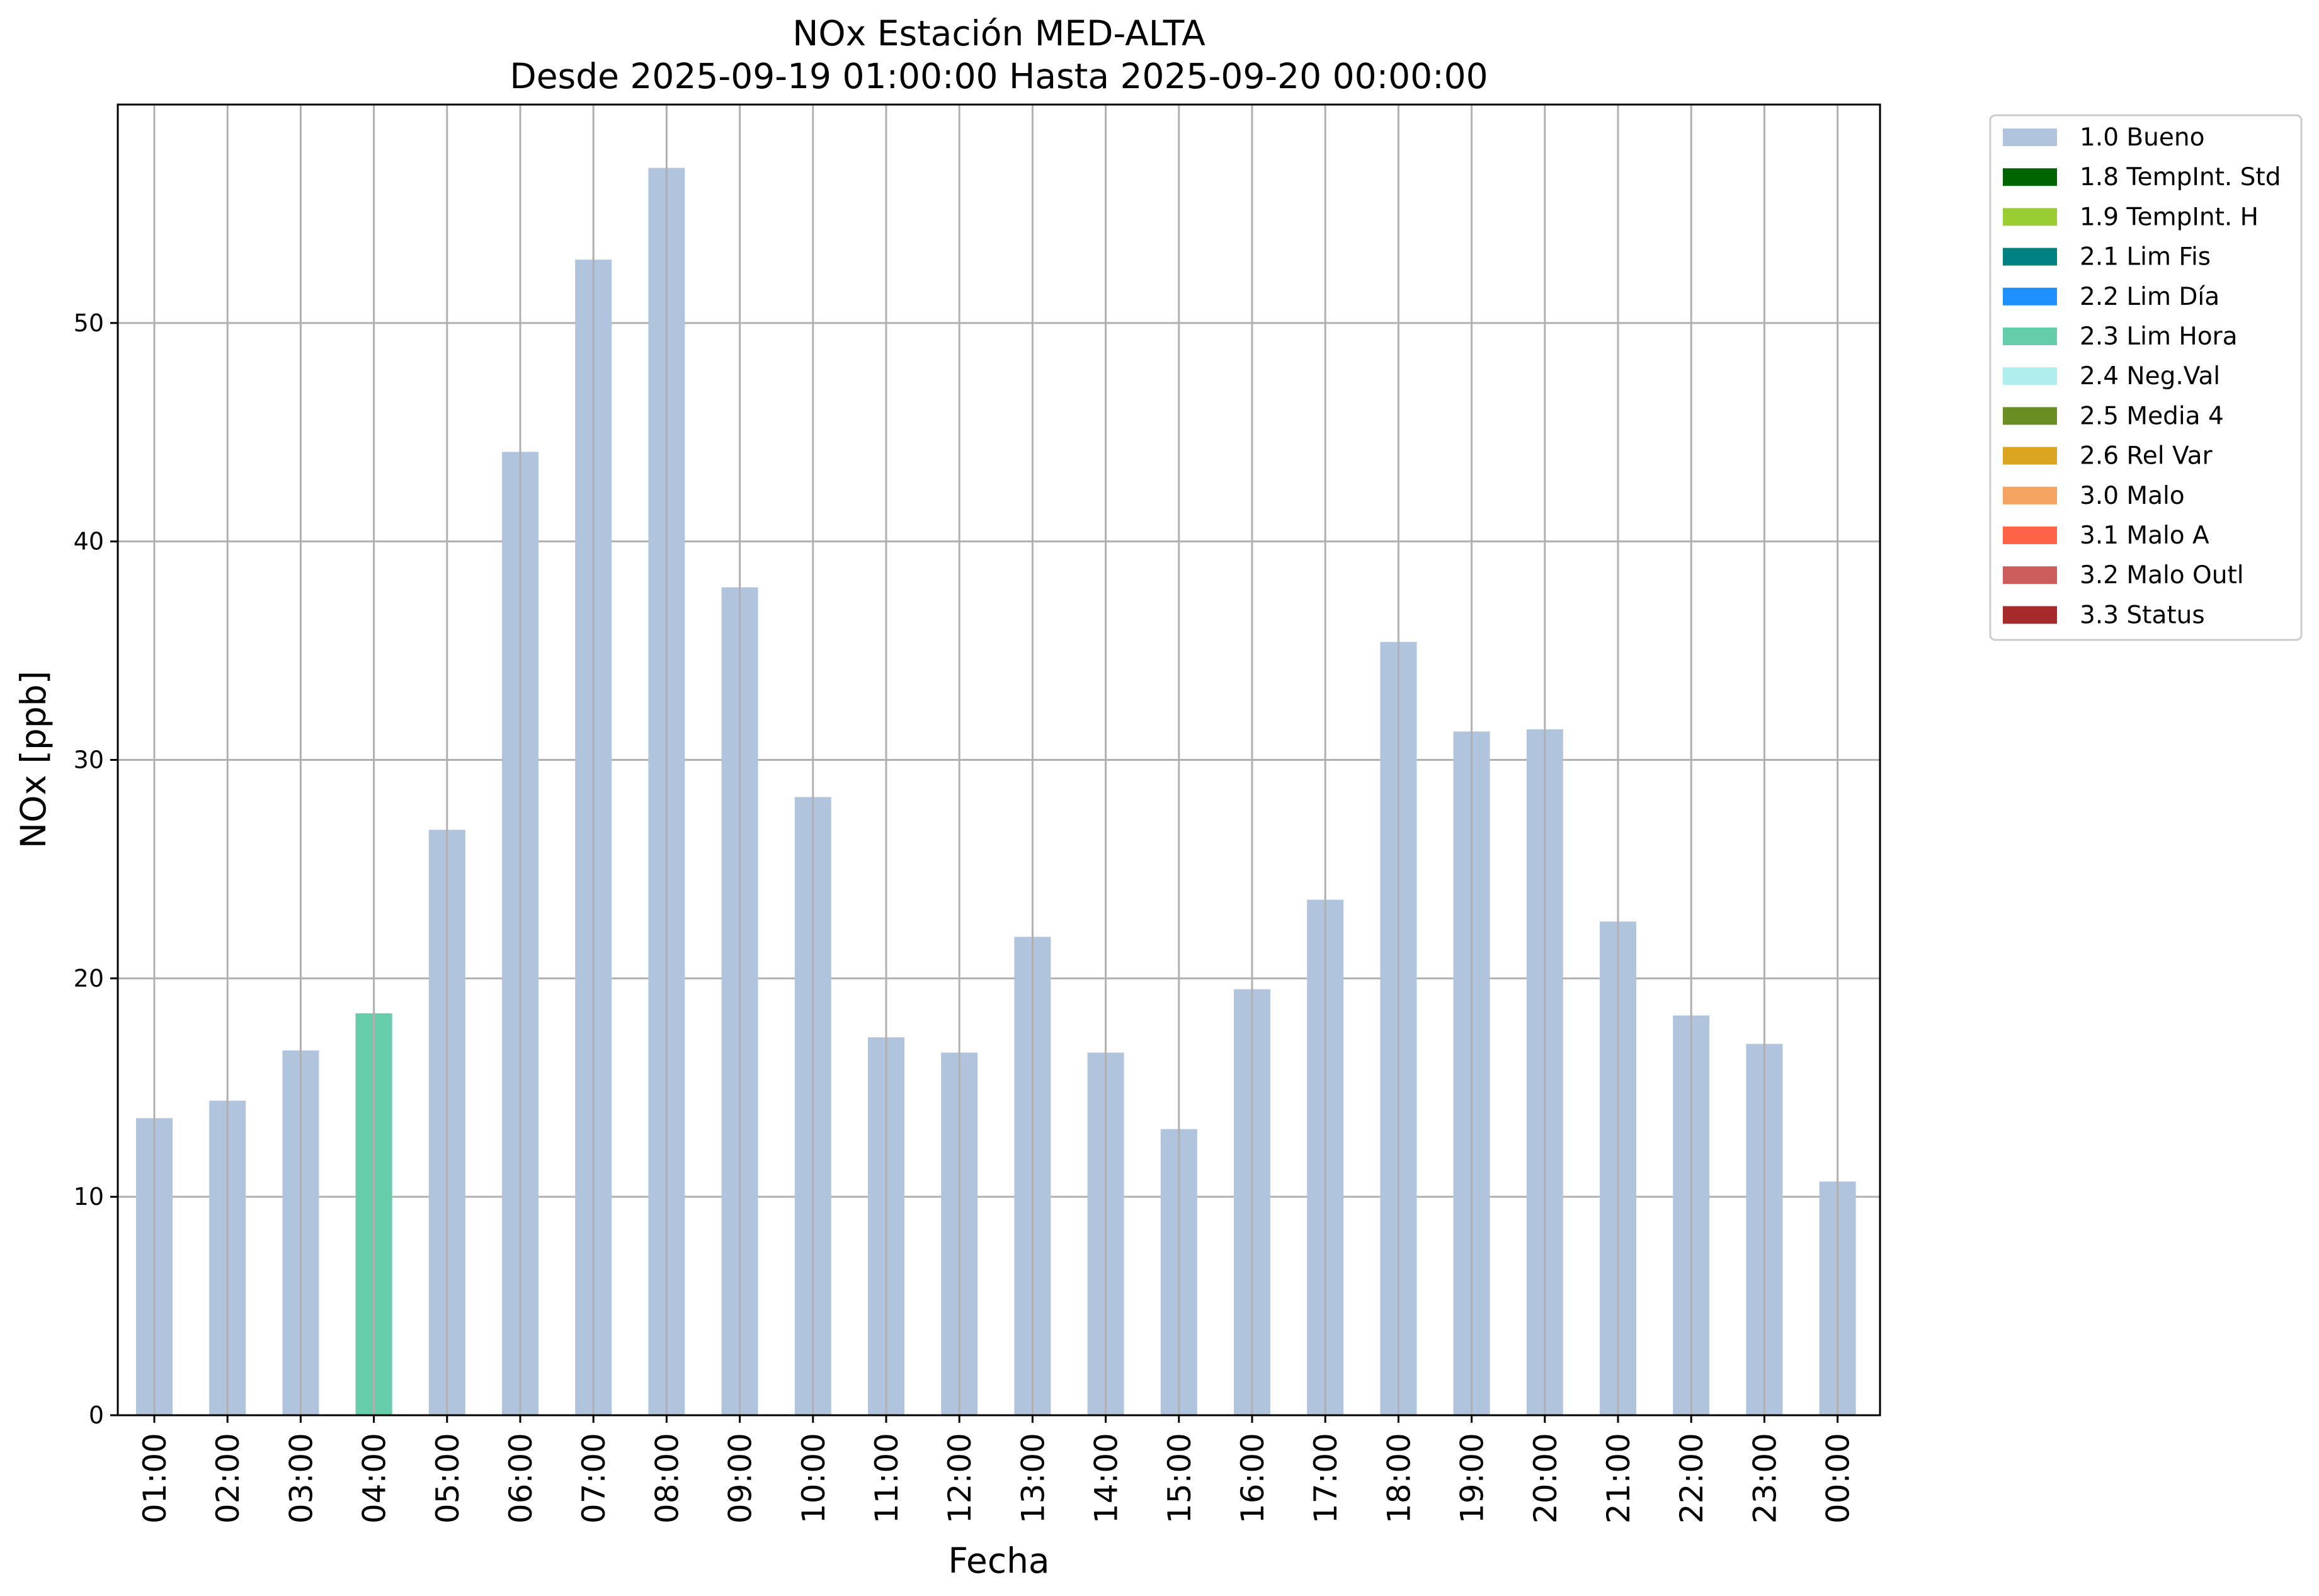 The height and width of the screenshot is (1596, 2319). I want to click on x-tick-label: 02:00, so click(228, 1478).